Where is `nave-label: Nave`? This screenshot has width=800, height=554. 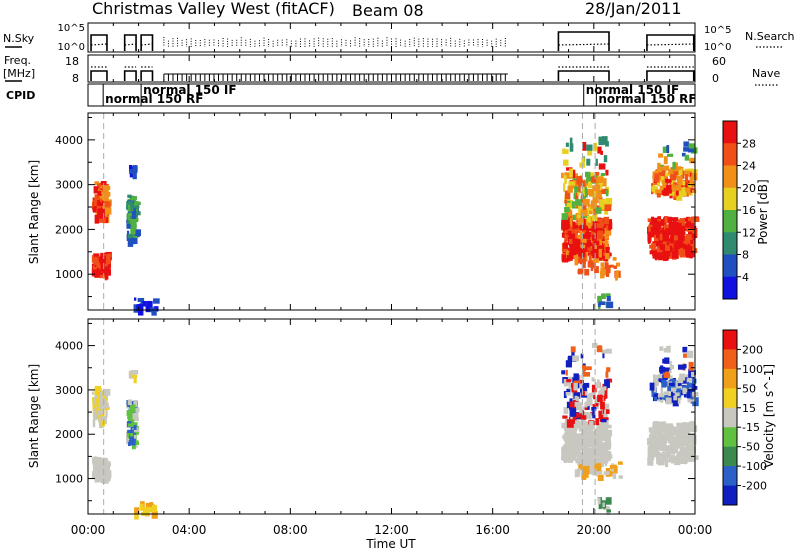
nave-label: Nave is located at coordinates (766, 73).